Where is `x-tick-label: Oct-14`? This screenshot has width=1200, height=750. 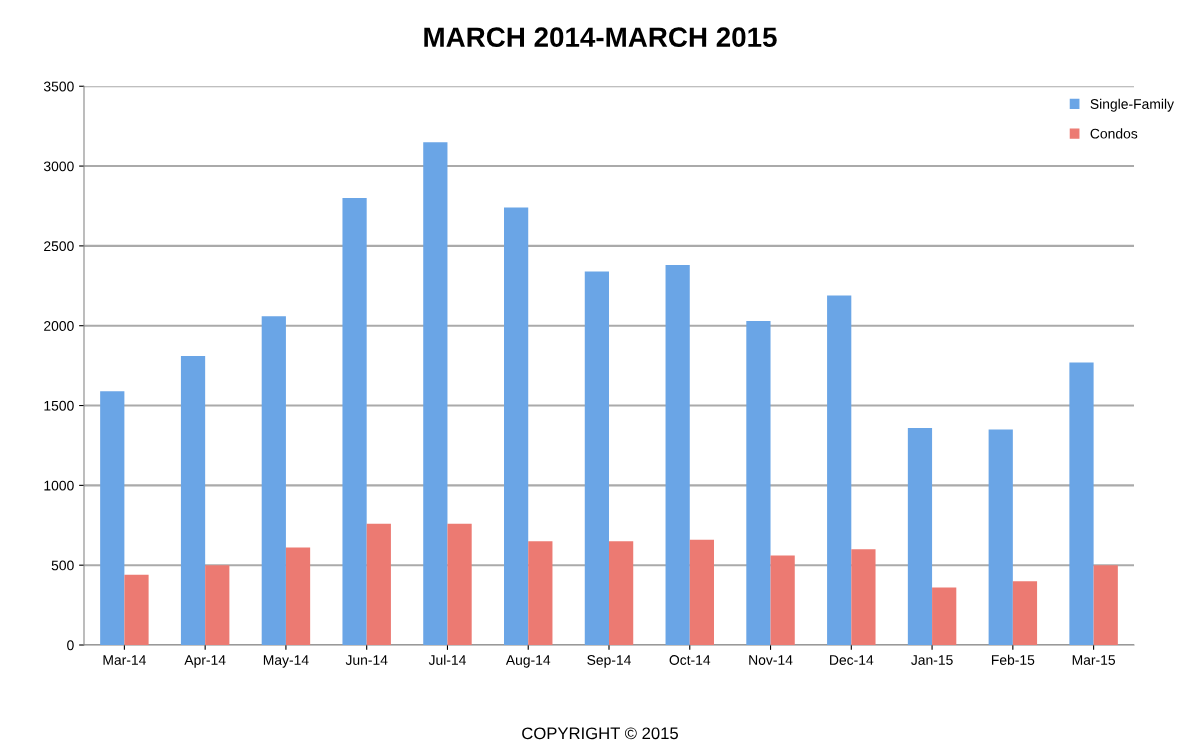 x-tick-label: Oct-14 is located at coordinates (690, 660).